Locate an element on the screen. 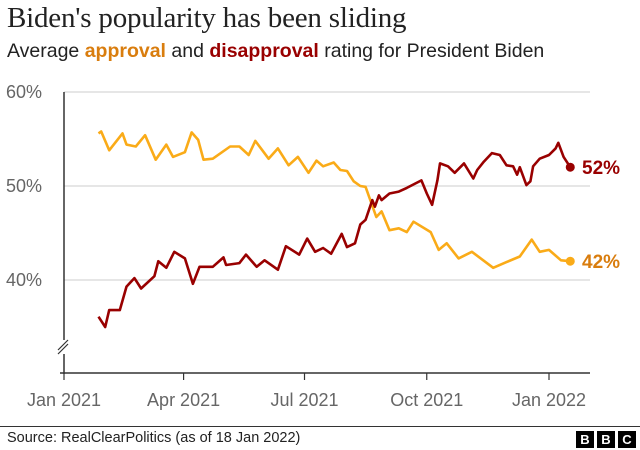 This screenshot has width=640, height=450. end-point-approval is located at coordinates (570, 261).